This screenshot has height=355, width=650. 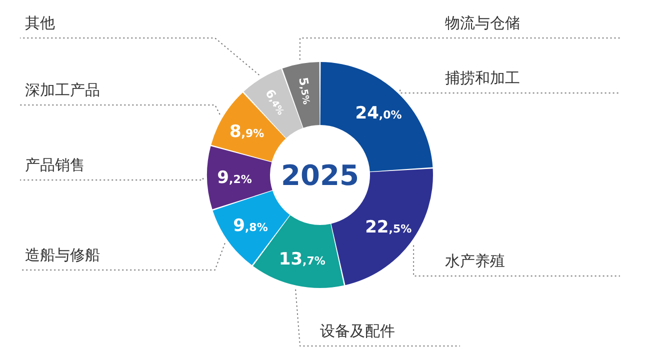 I want to click on slice-label: 物流与仓储, so click(x=482, y=23).